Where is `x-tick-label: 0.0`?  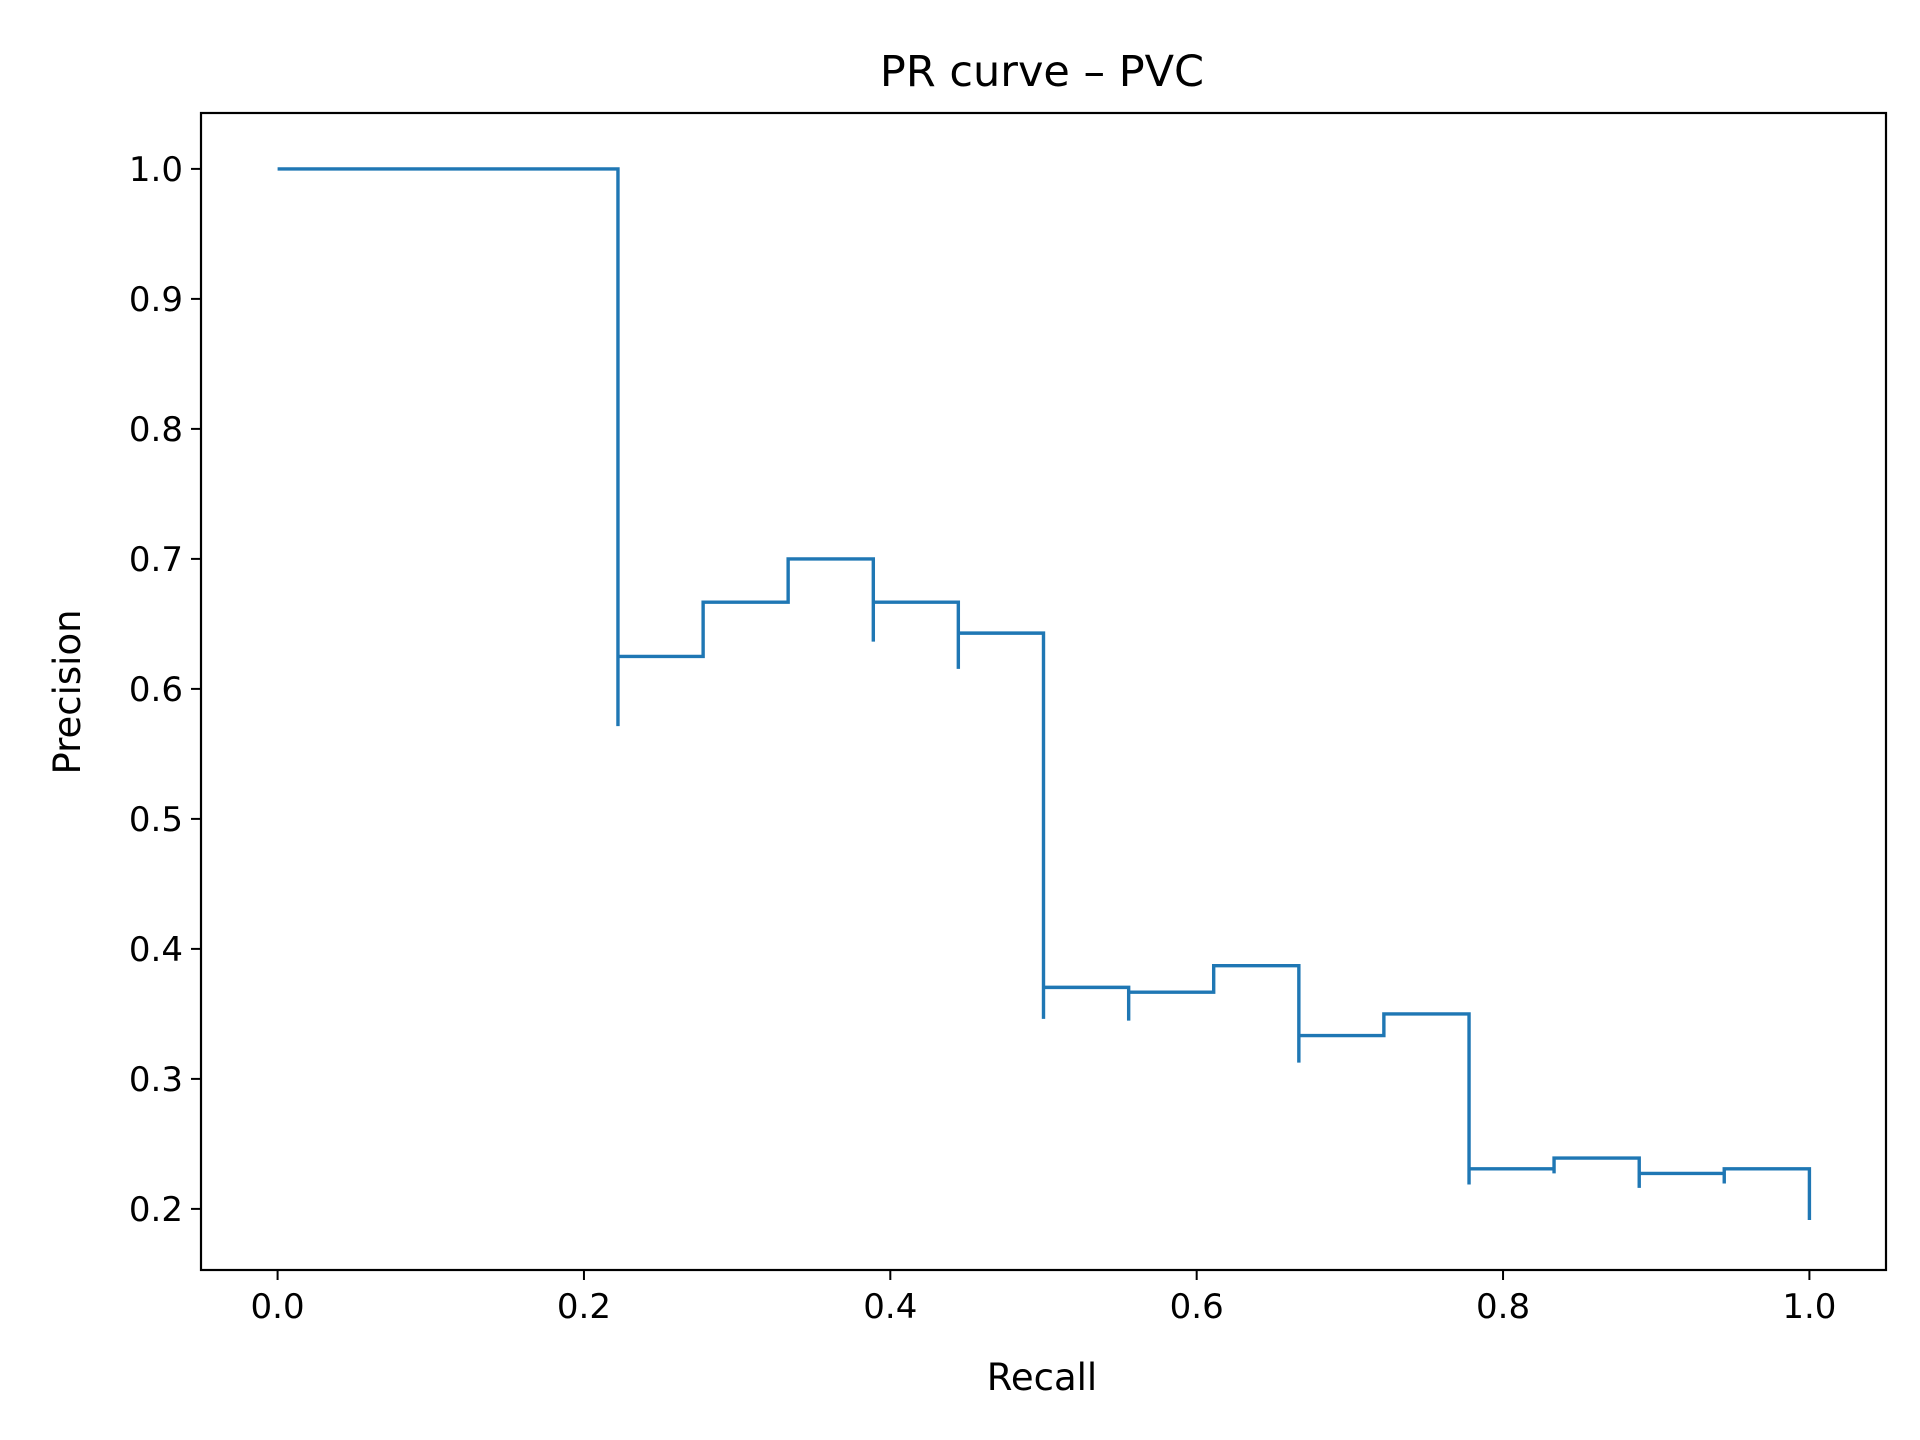
x-tick-label: 0.0 is located at coordinates (278, 1307).